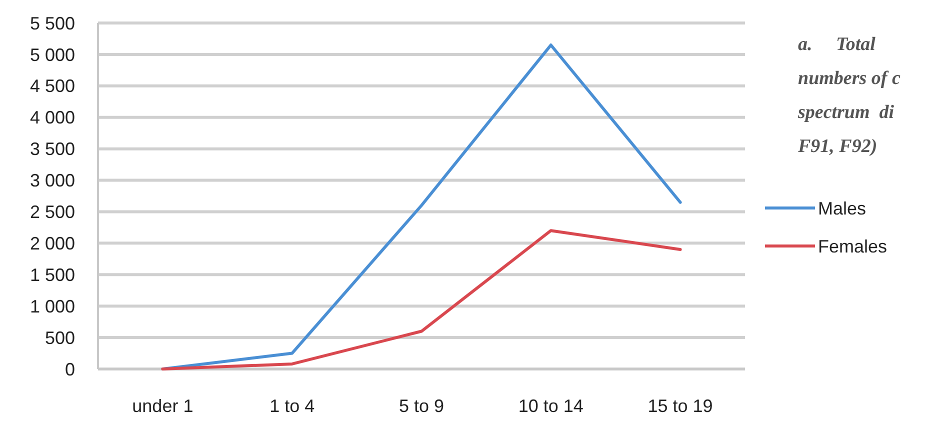 This screenshot has width=938, height=421. Describe the element at coordinates (52, 54) in the screenshot. I see `y-tick-label: 5 000` at that location.